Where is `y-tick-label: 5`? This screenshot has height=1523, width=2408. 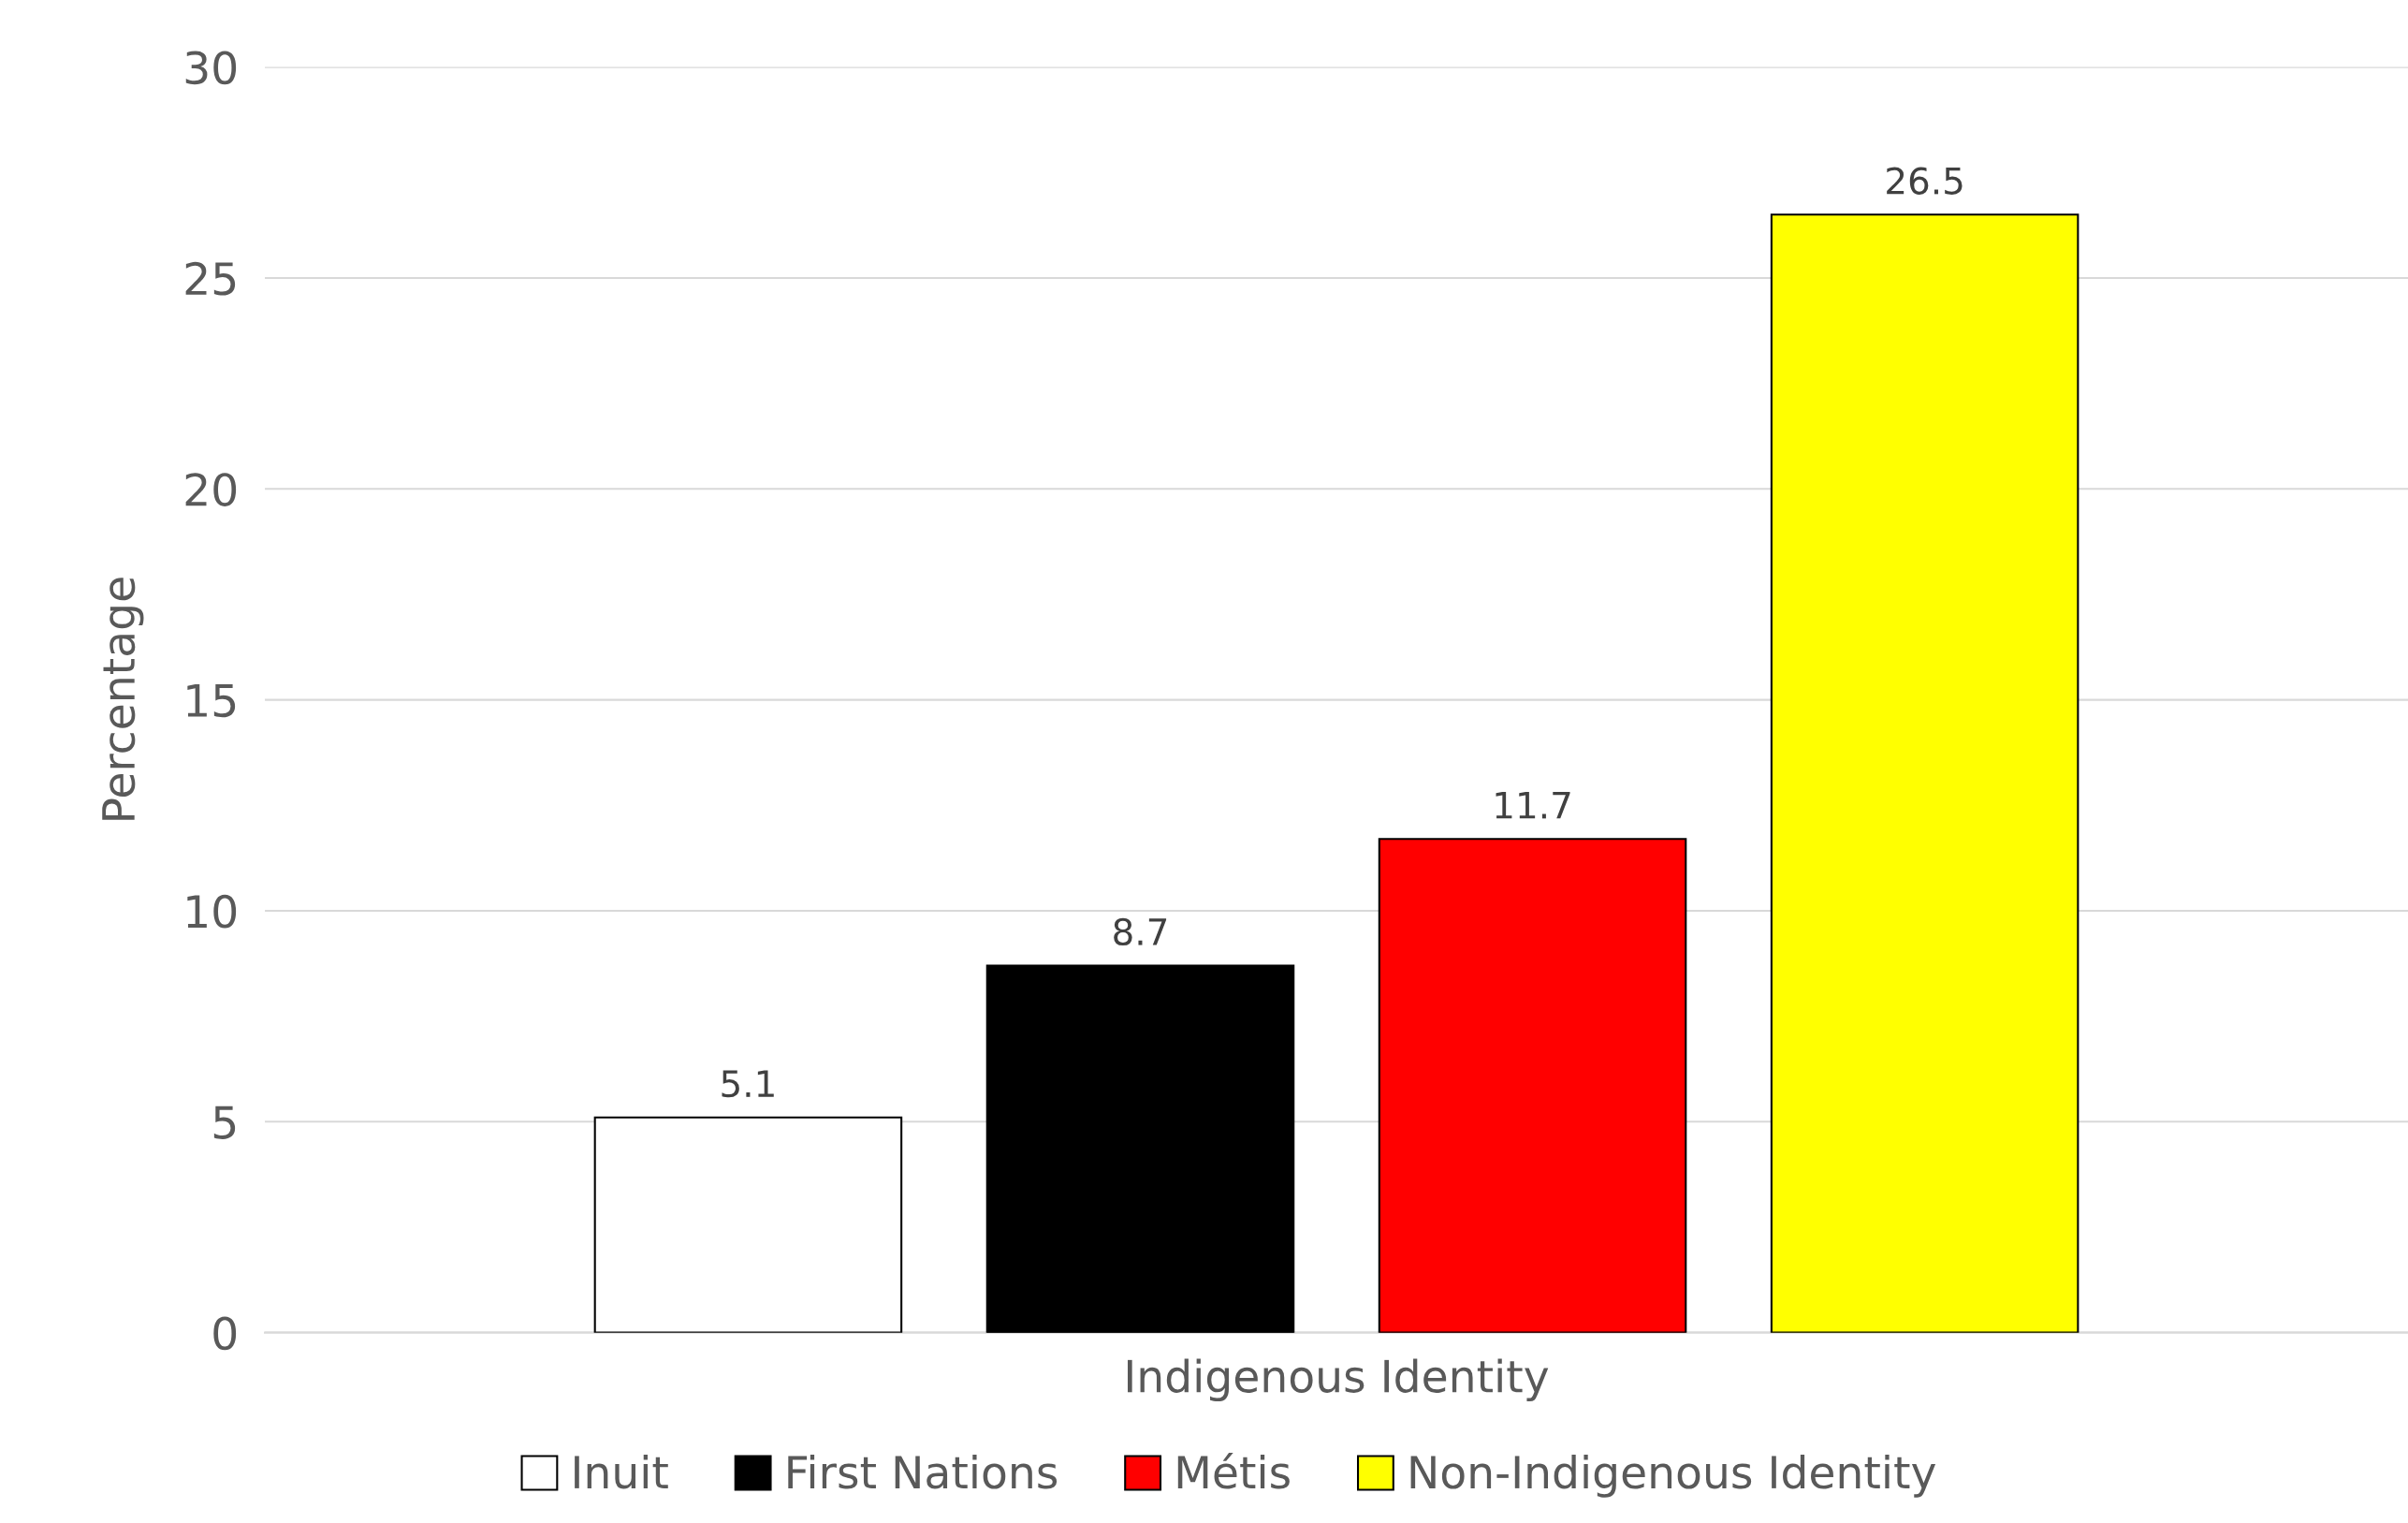 y-tick-label: 5 is located at coordinates (224, 1122).